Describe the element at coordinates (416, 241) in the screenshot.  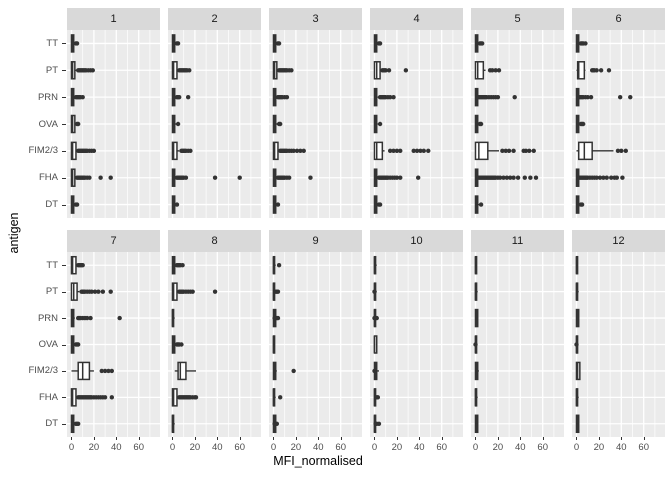
I see `facet-label: 10` at that location.